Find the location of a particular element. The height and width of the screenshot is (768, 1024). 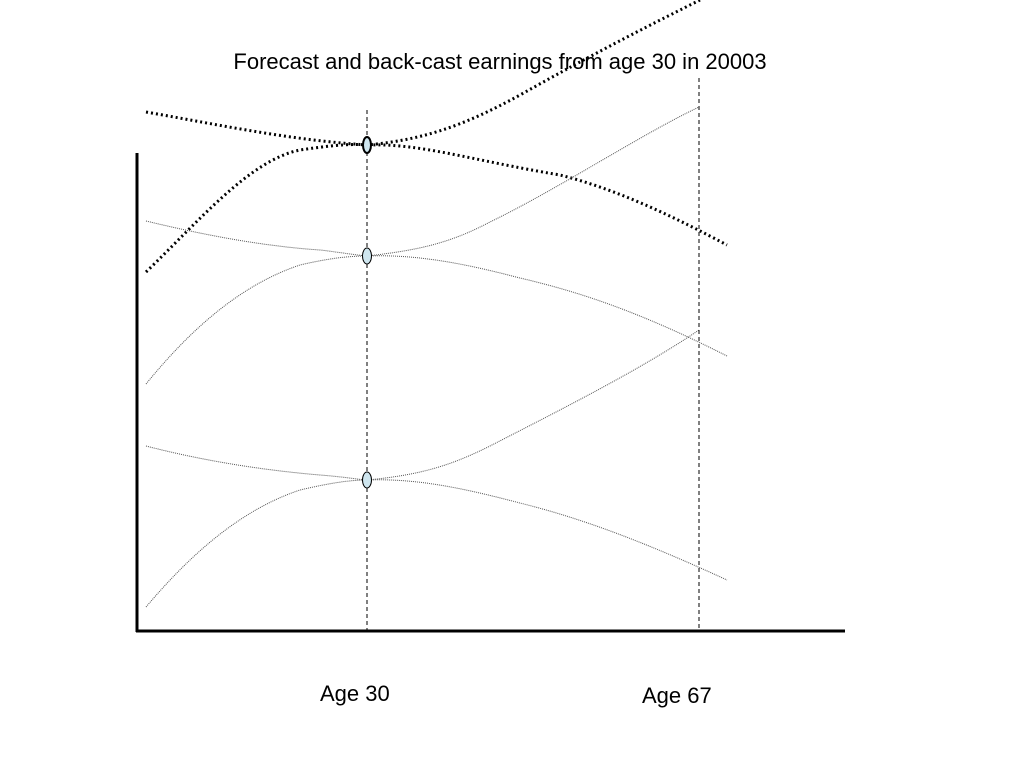

middle-node is located at coordinates (367, 256).